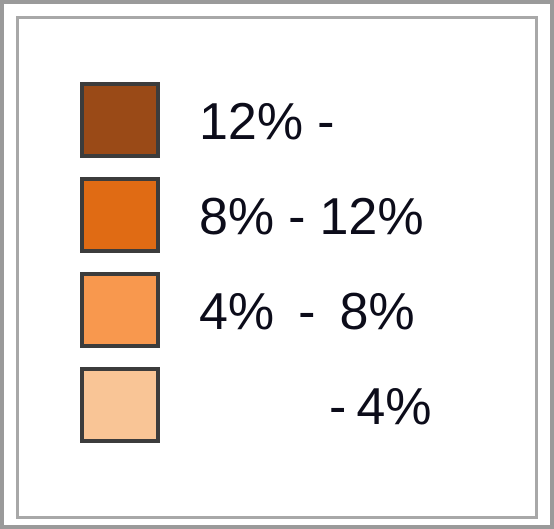  I want to click on range-min: 8%, so click(237, 217).